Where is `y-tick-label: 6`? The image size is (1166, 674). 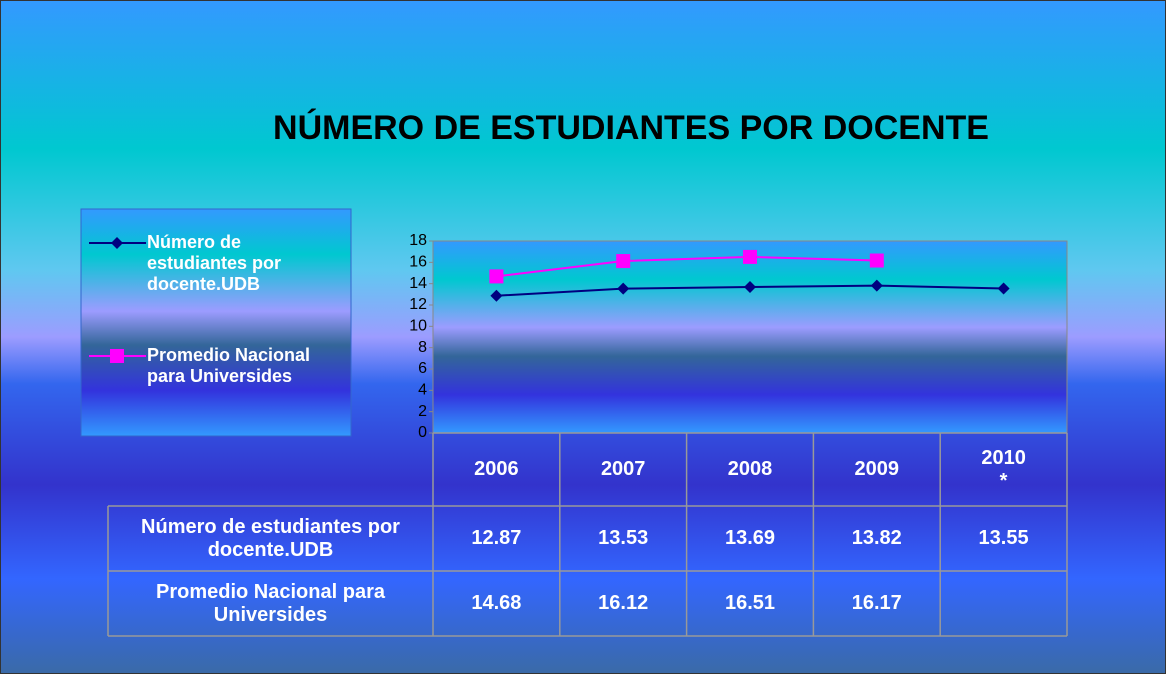 y-tick-label: 6 is located at coordinates (422, 368).